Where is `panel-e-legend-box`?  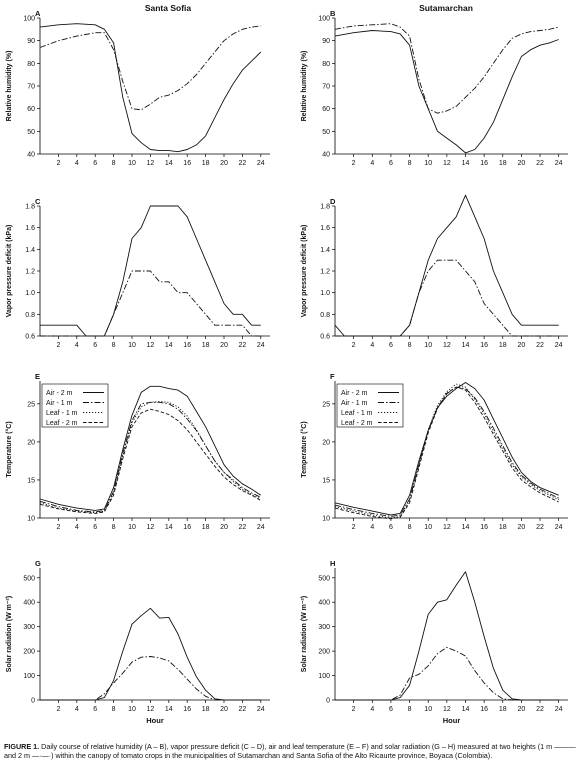
panel-e-legend-box is located at coordinates (75, 405).